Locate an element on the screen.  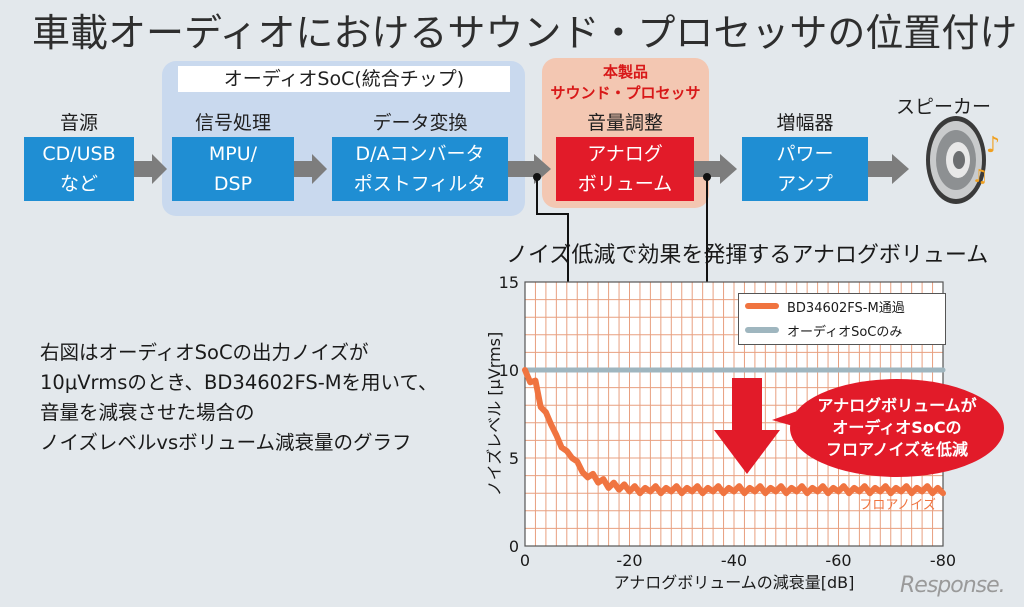
music-note-icon: ♪ ♫ is located at coordinates (986, 160).